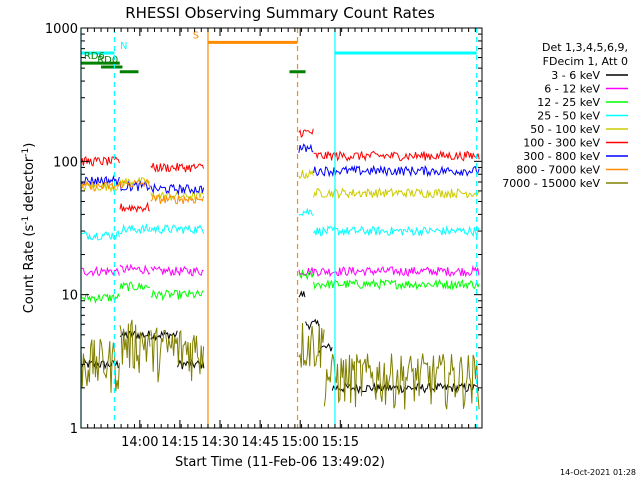 The width and height of the screenshot is (640, 480). What do you see at coordinates (565, 129) in the screenshot?
I see `legend-label-50-100-kev: 50 - 100 keV` at bounding box center [565, 129].